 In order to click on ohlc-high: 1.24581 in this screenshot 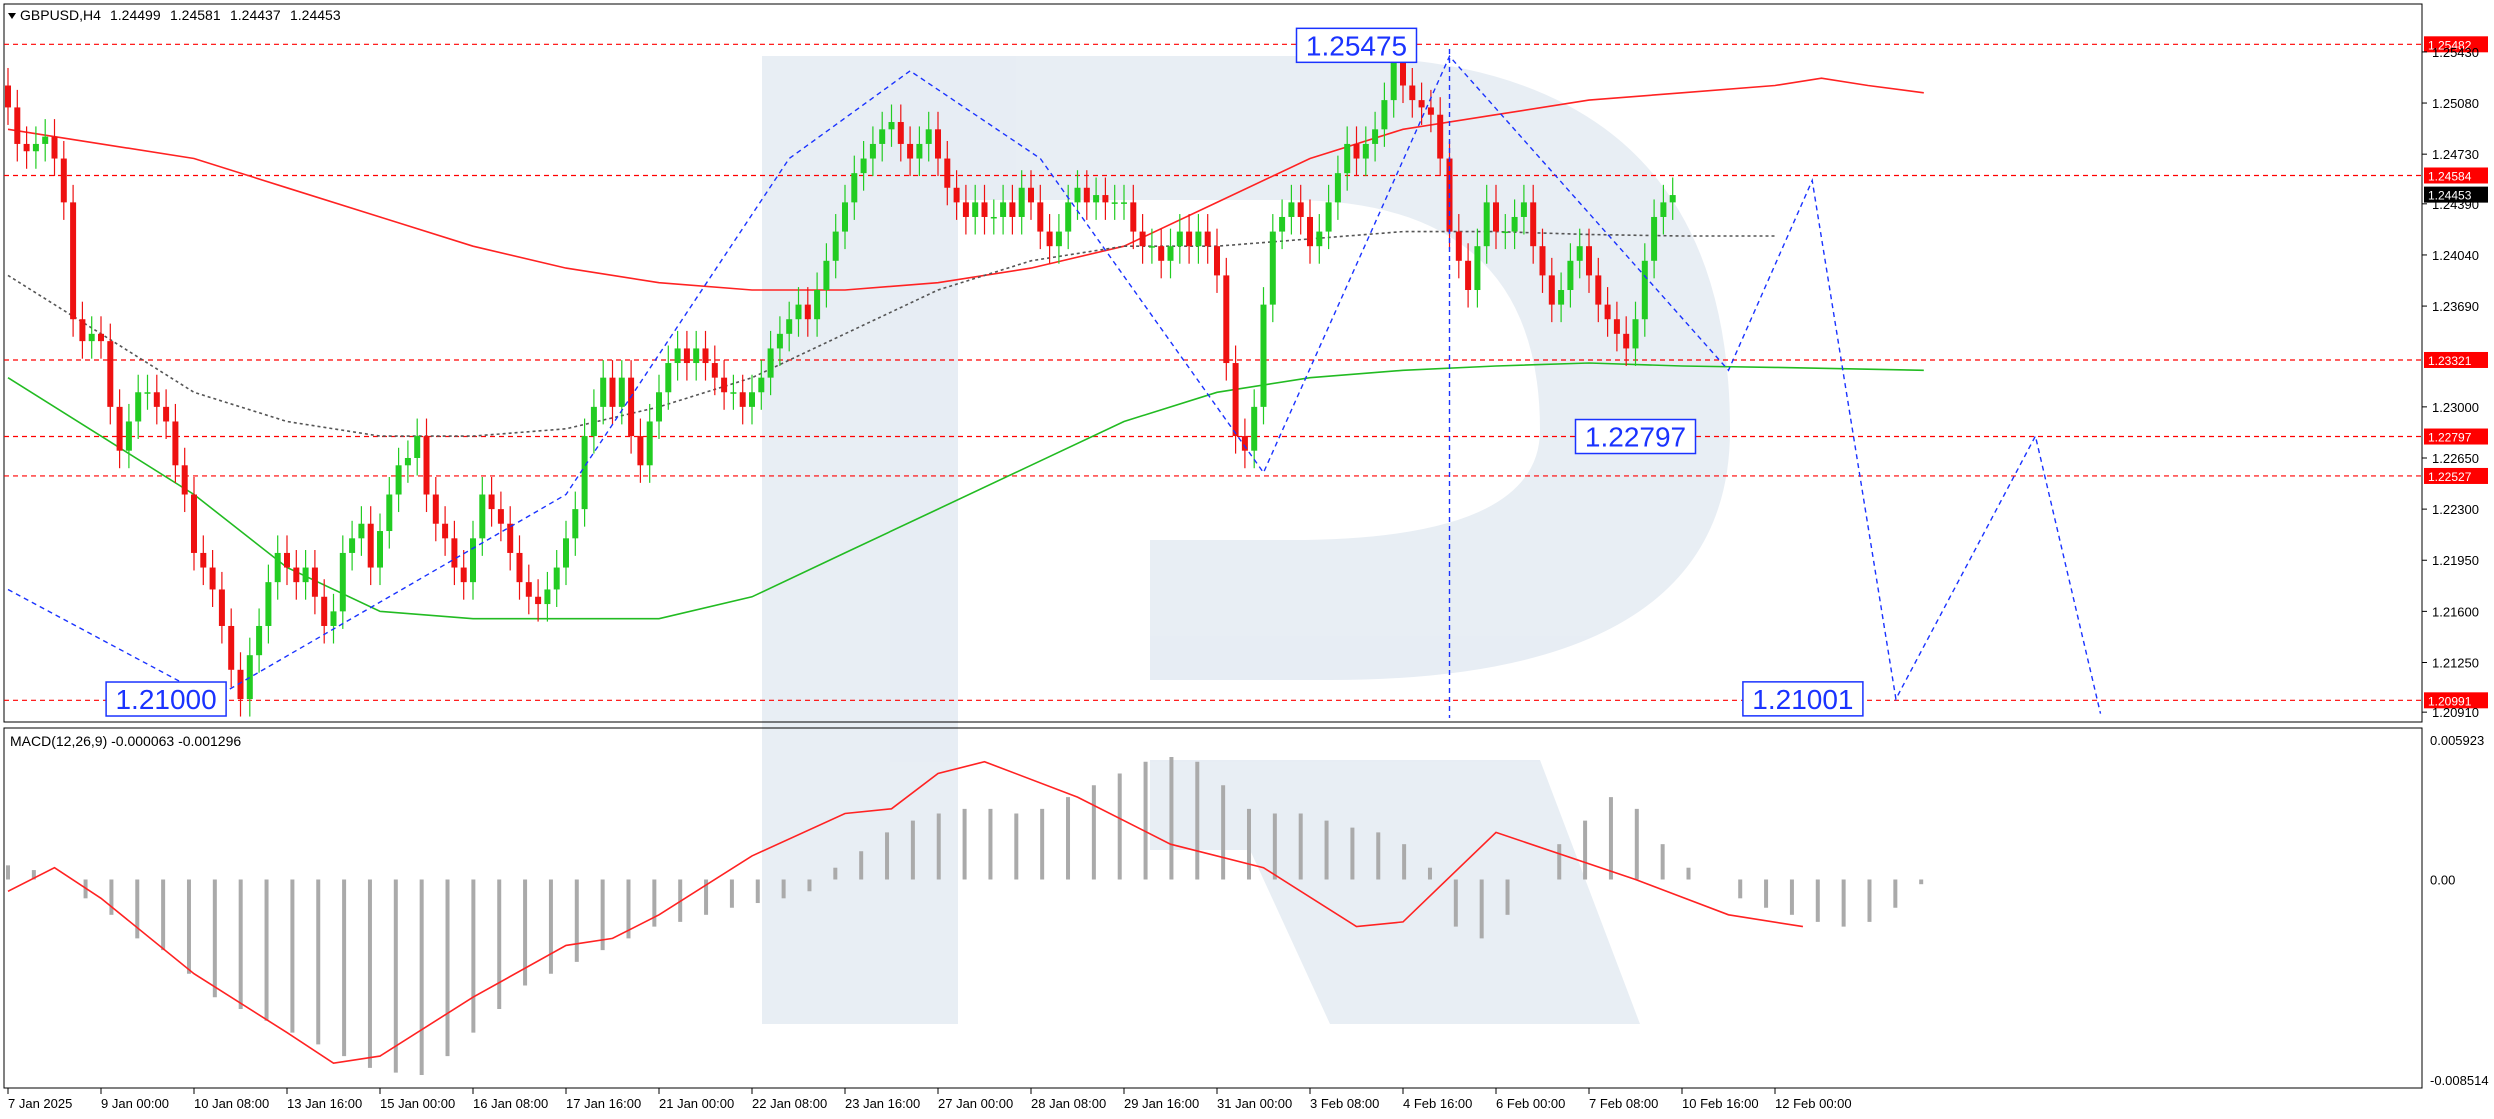, I will do `click(195, 15)`.